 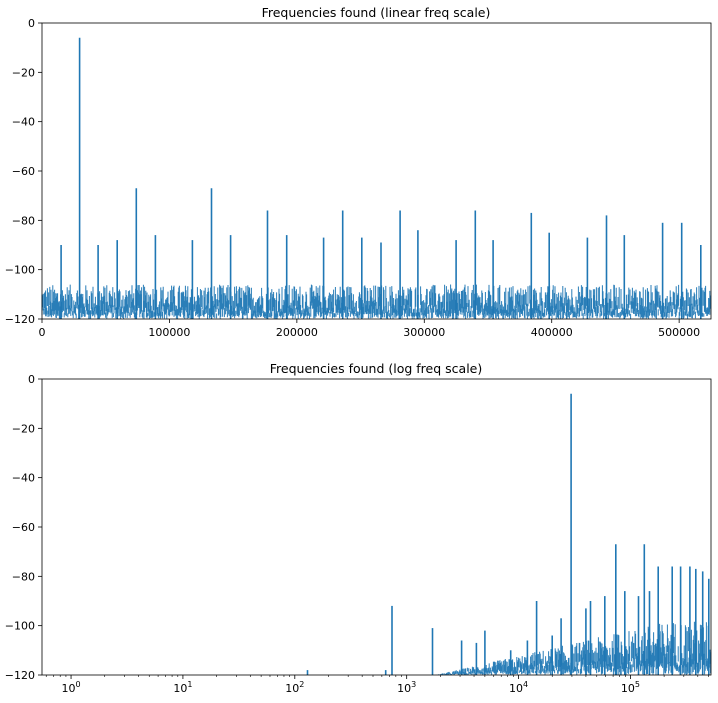 What do you see at coordinates (42, 332) in the screenshot?
I see `x-tick-label: 0` at bounding box center [42, 332].